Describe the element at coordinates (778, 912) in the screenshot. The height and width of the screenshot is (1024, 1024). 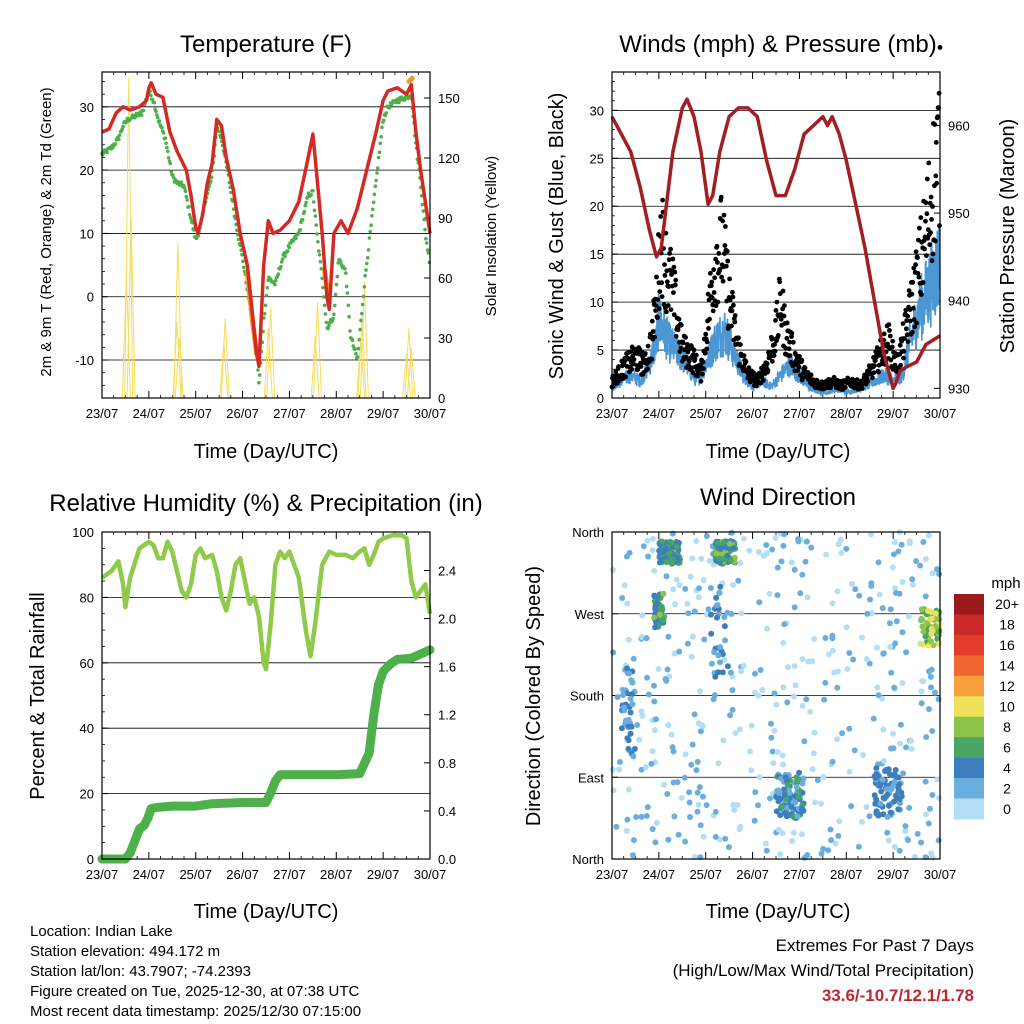
I see `wind-direction-xlabel: Time (Day/UTC)` at that location.